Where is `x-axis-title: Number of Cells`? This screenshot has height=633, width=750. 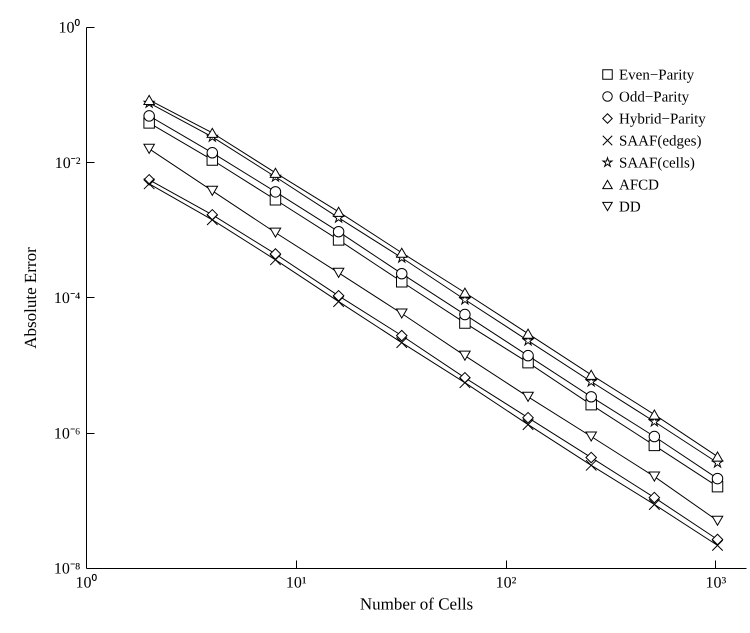 x-axis-title: Number of Cells is located at coordinates (417, 604).